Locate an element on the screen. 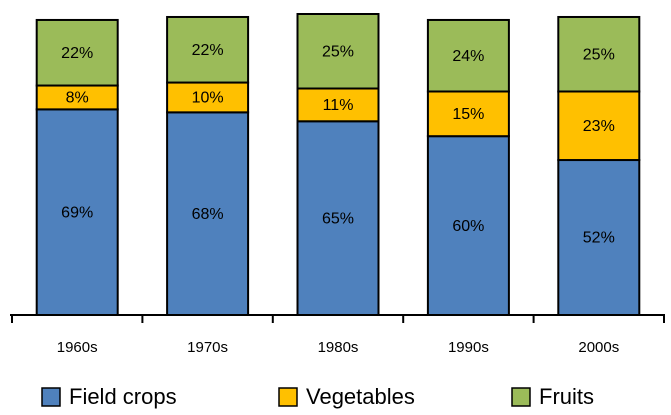 Image resolution: width=671 pixels, height=415 pixels. legend-label: Field crops is located at coordinates (123, 396).